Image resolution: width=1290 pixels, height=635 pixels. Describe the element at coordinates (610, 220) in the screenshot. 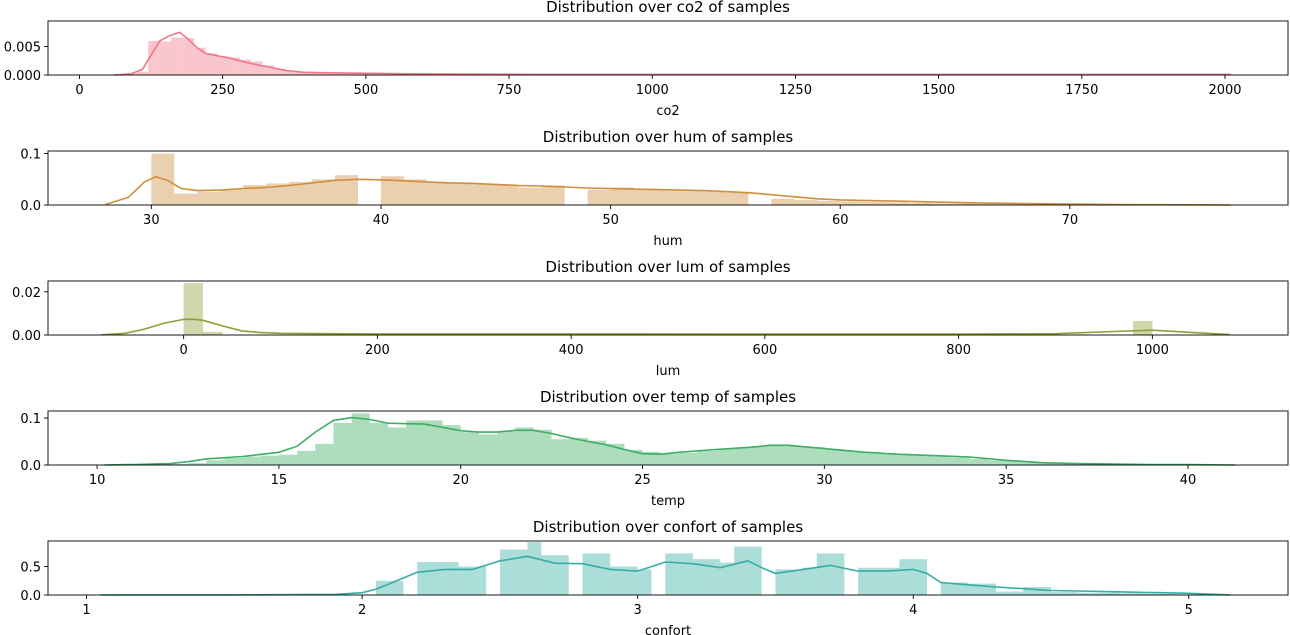

I see `x-tick-label: 50` at that location.